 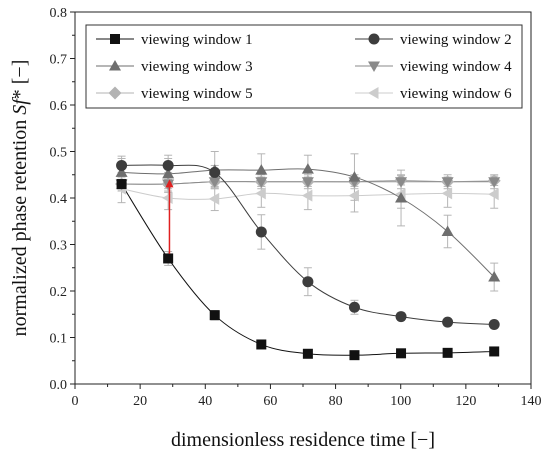 I want to click on legend-box, so click(x=304, y=66).